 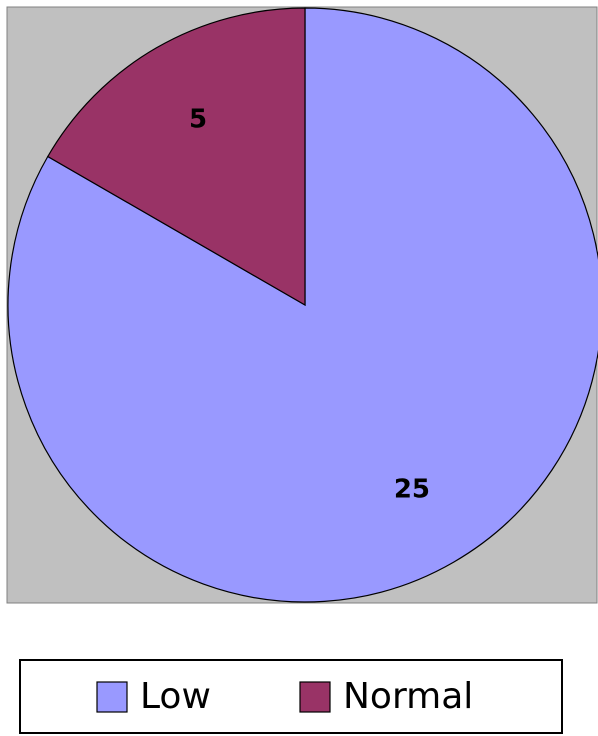 I want to click on data-label: 5, so click(x=198, y=119).